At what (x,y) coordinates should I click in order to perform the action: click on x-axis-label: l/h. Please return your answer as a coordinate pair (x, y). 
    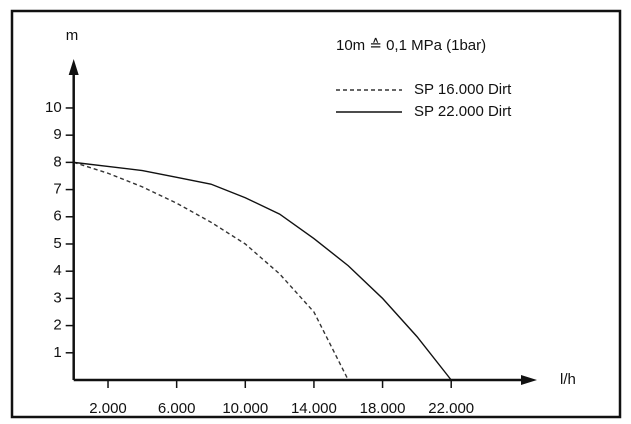
    Looking at the image, I should click on (568, 379).